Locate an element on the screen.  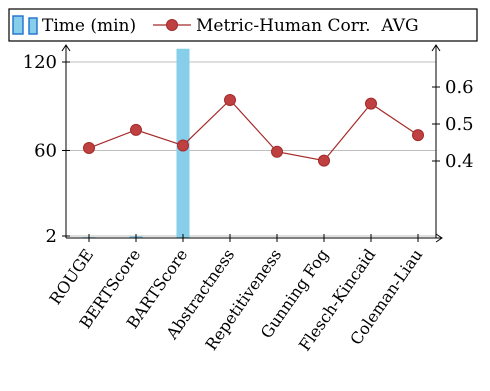
line-series is located at coordinates (253, 130).